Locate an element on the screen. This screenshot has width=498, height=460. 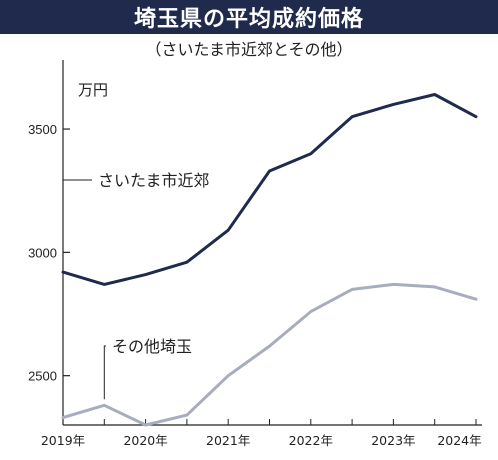
x-tick-label: 2024年 is located at coordinates (459, 440).